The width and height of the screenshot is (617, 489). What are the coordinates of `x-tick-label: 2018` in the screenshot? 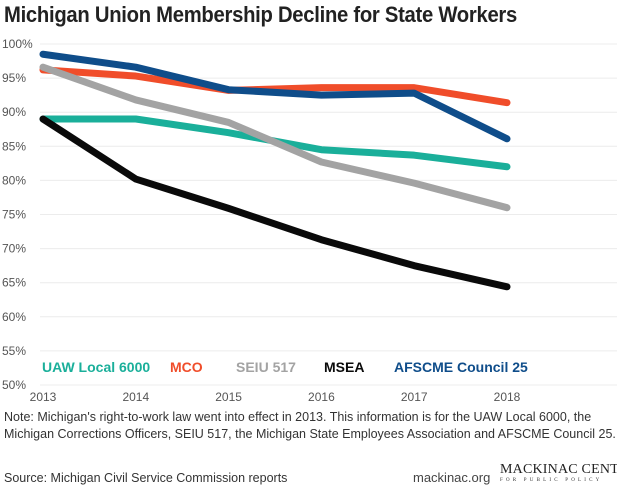 It's located at (507, 397).